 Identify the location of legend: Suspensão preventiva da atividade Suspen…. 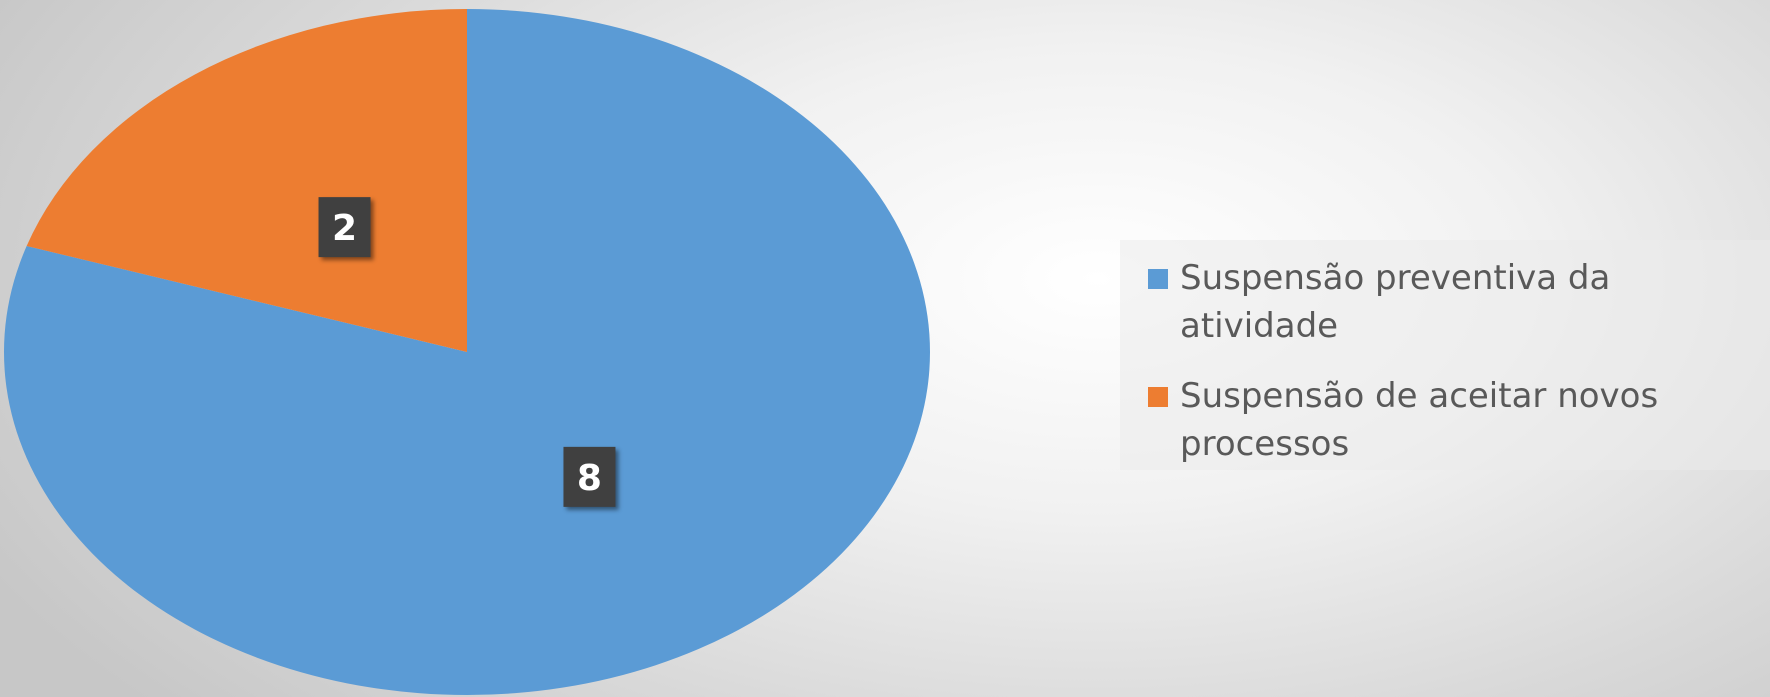
(1445, 355).